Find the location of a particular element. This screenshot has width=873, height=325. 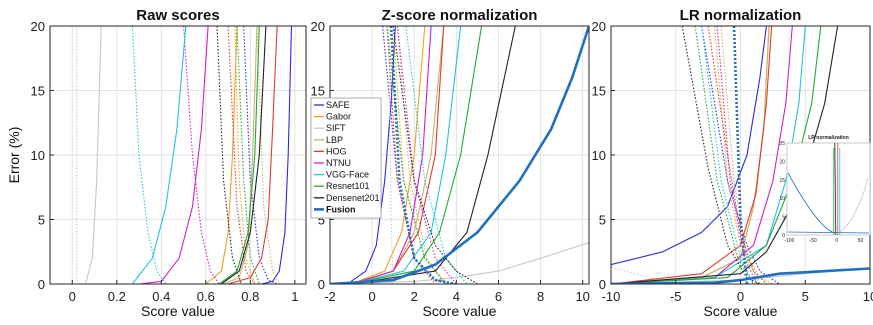

x-tick-label: 4 is located at coordinates (456, 296).